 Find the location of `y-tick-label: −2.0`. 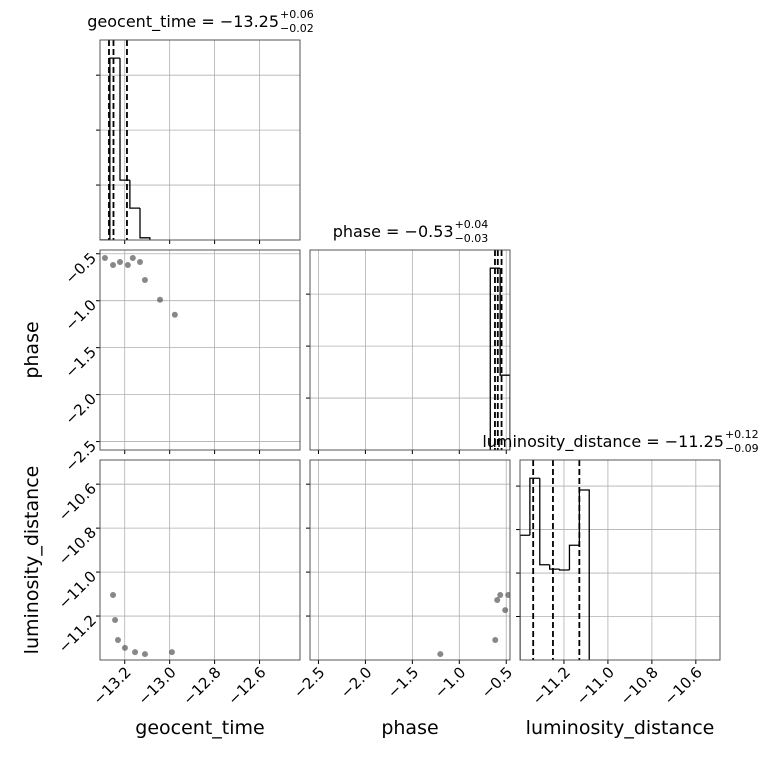

y-tick-label: −2.0 is located at coordinates (81, 409).